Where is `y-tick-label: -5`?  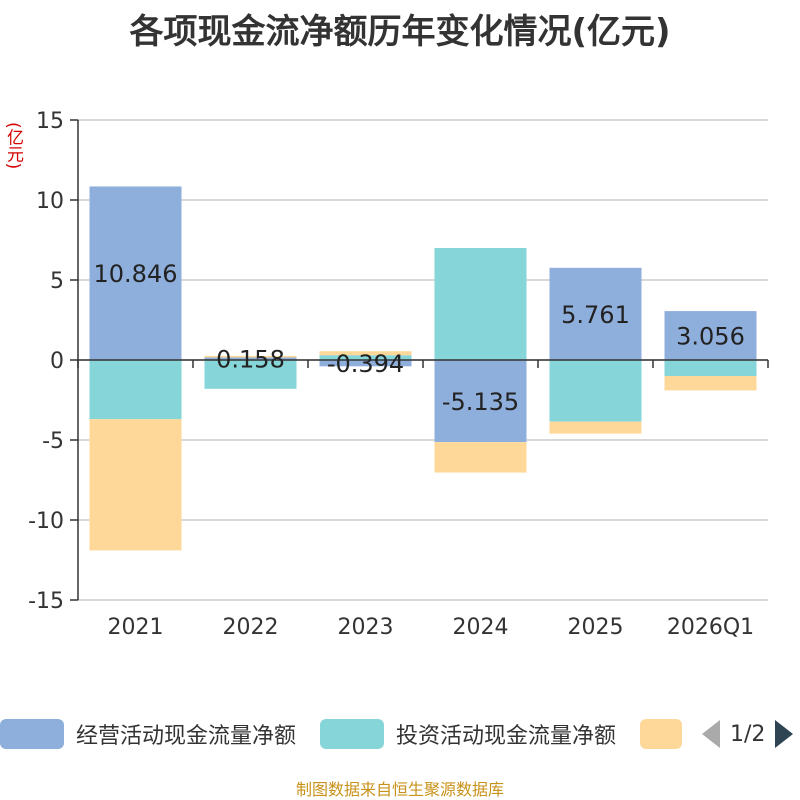 y-tick-label: -5 is located at coordinates (53, 441).